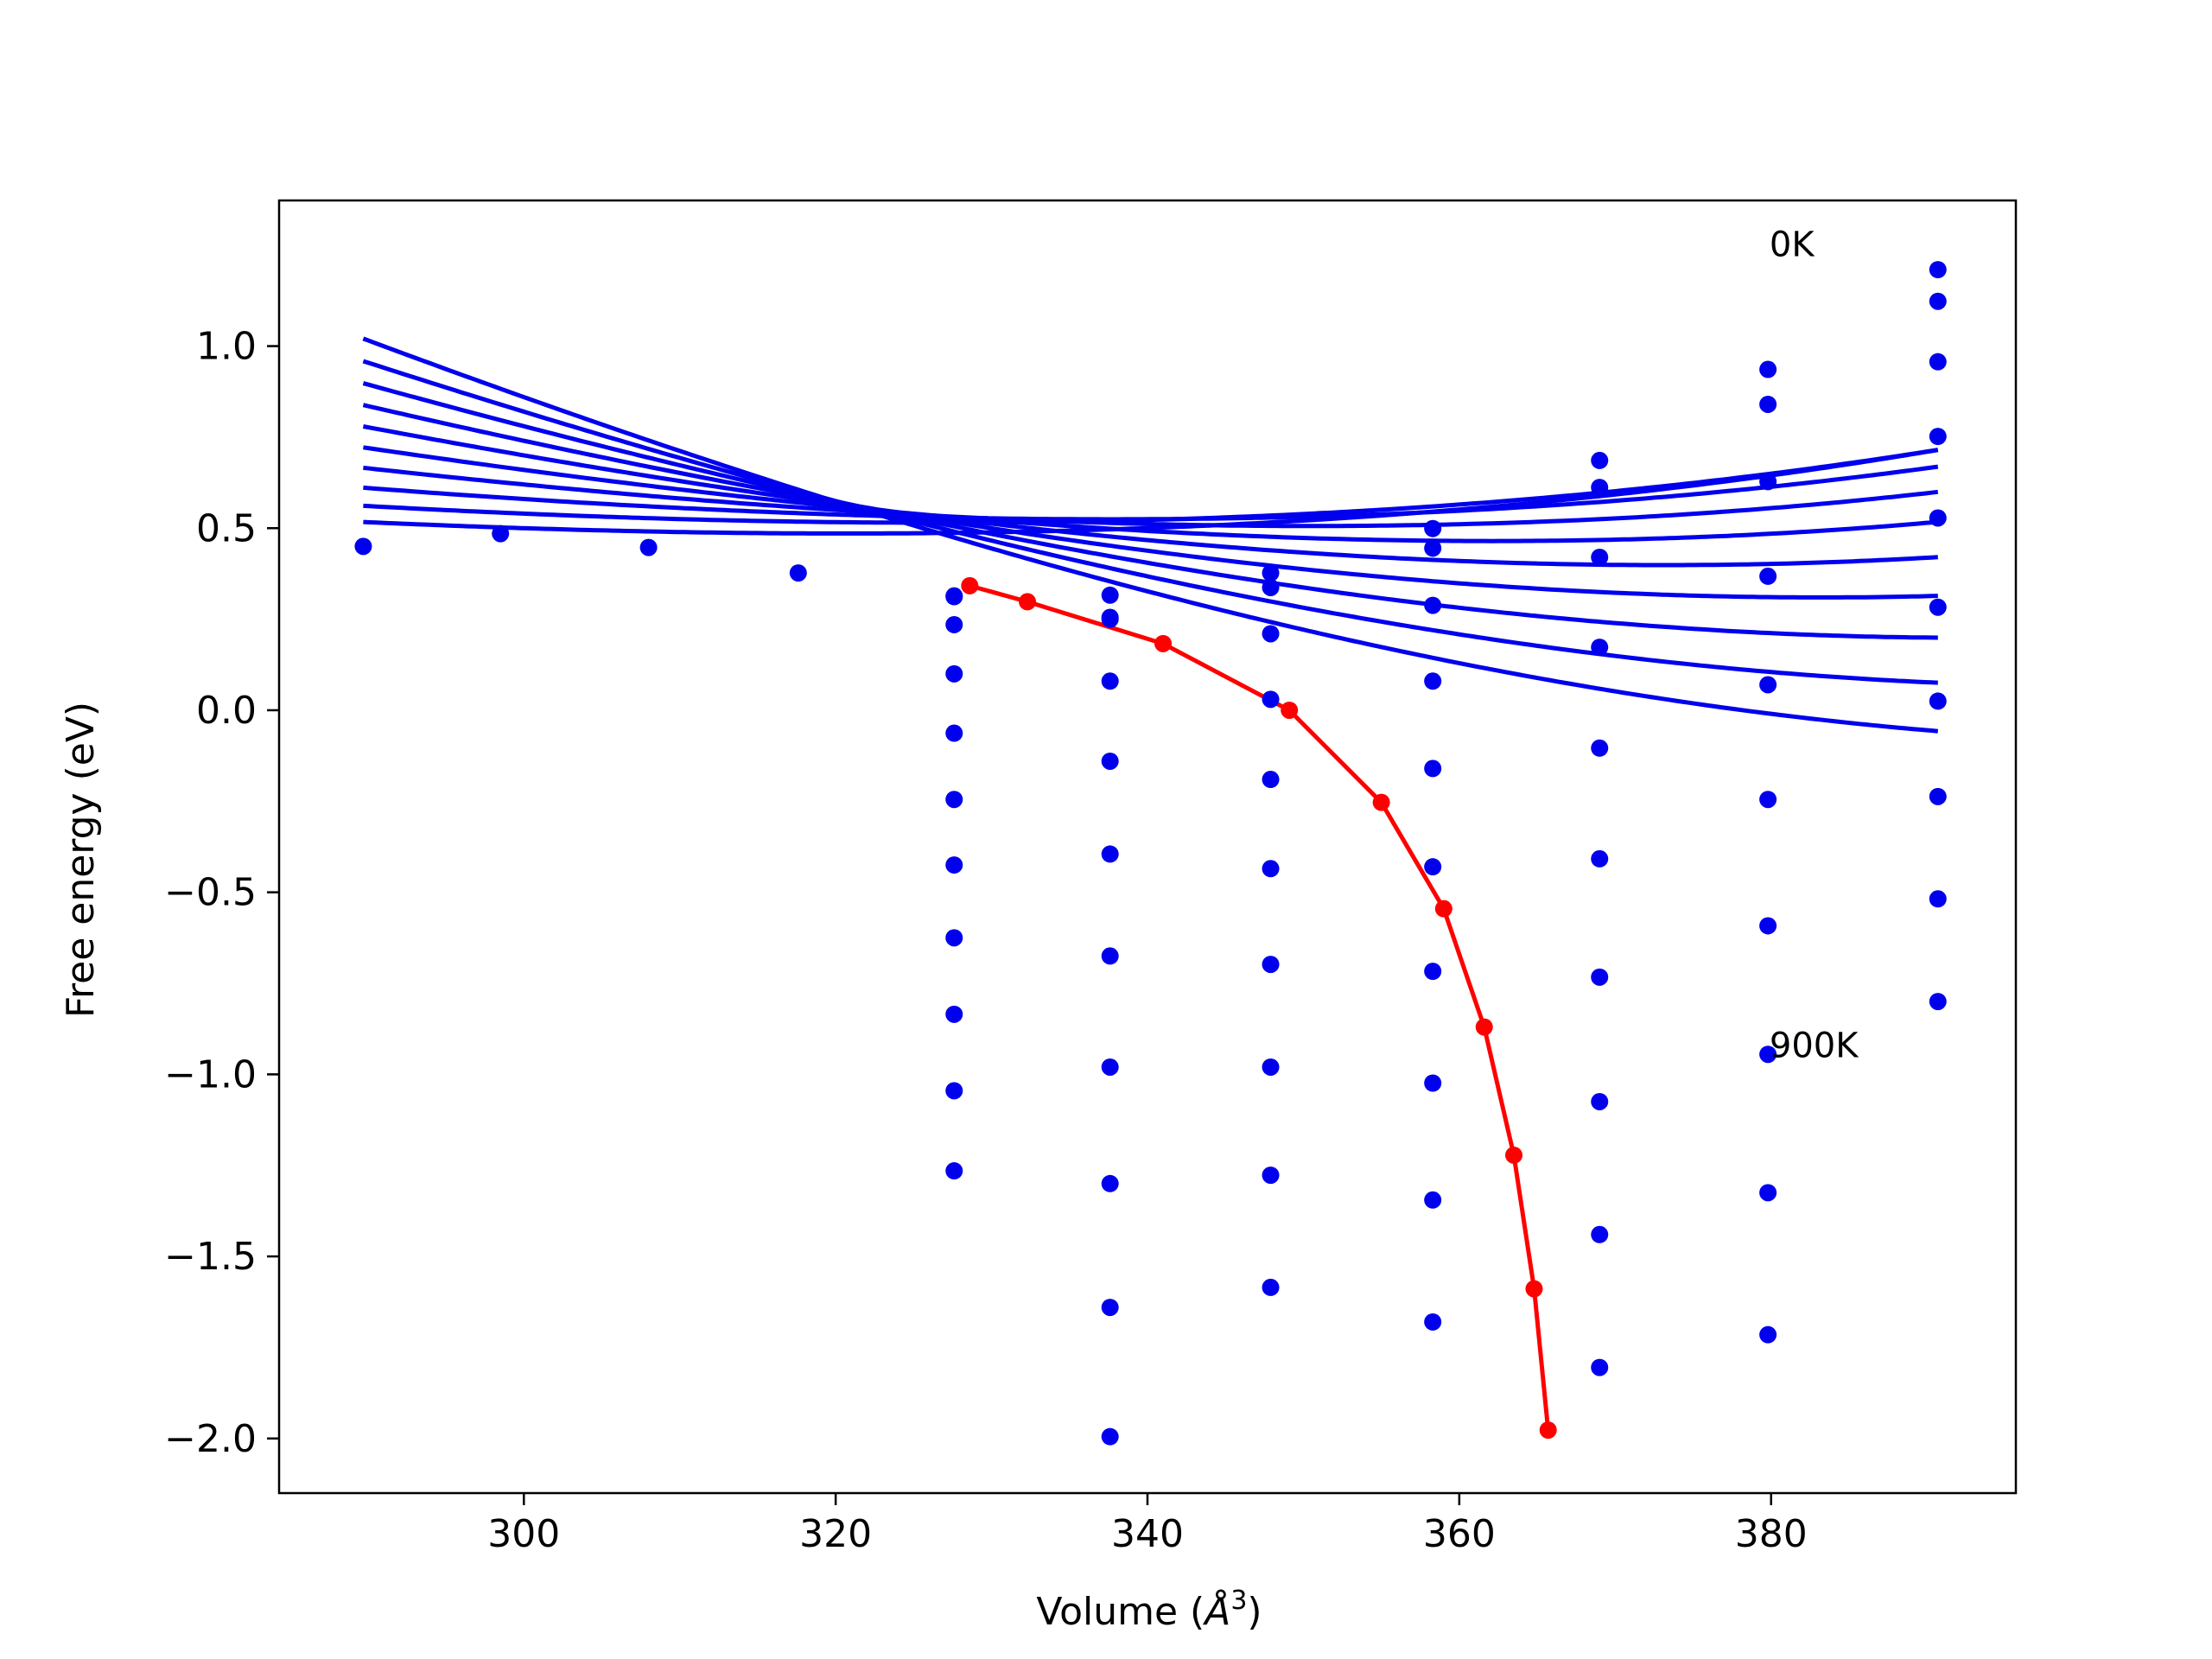 The width and height of the screenshot is (2212, 1659). Describe the element at coordinates (1120, 1612) in the screenshot. I see `x-axis-label-text: Volume (` at that location.